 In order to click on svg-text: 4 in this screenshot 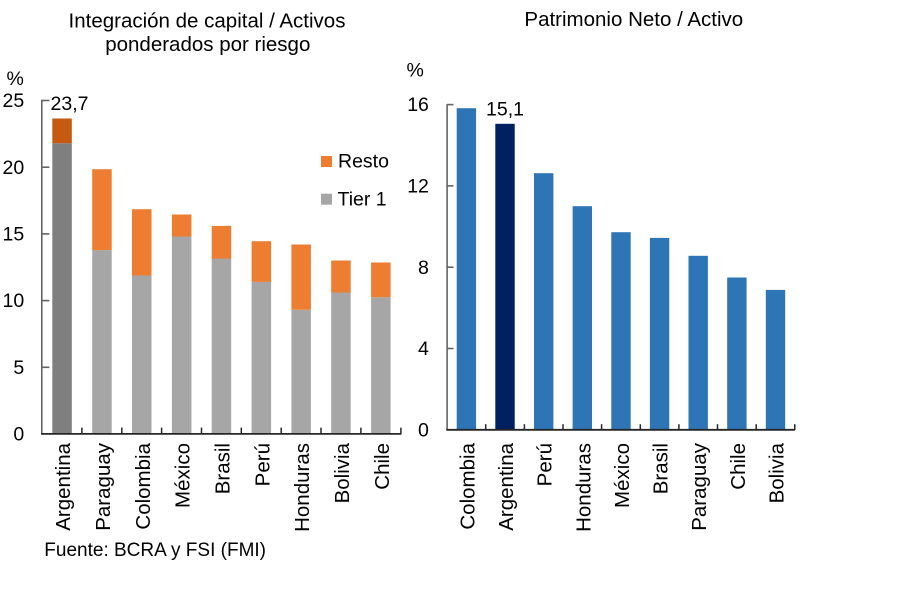, I will do `click(423, 349)`.